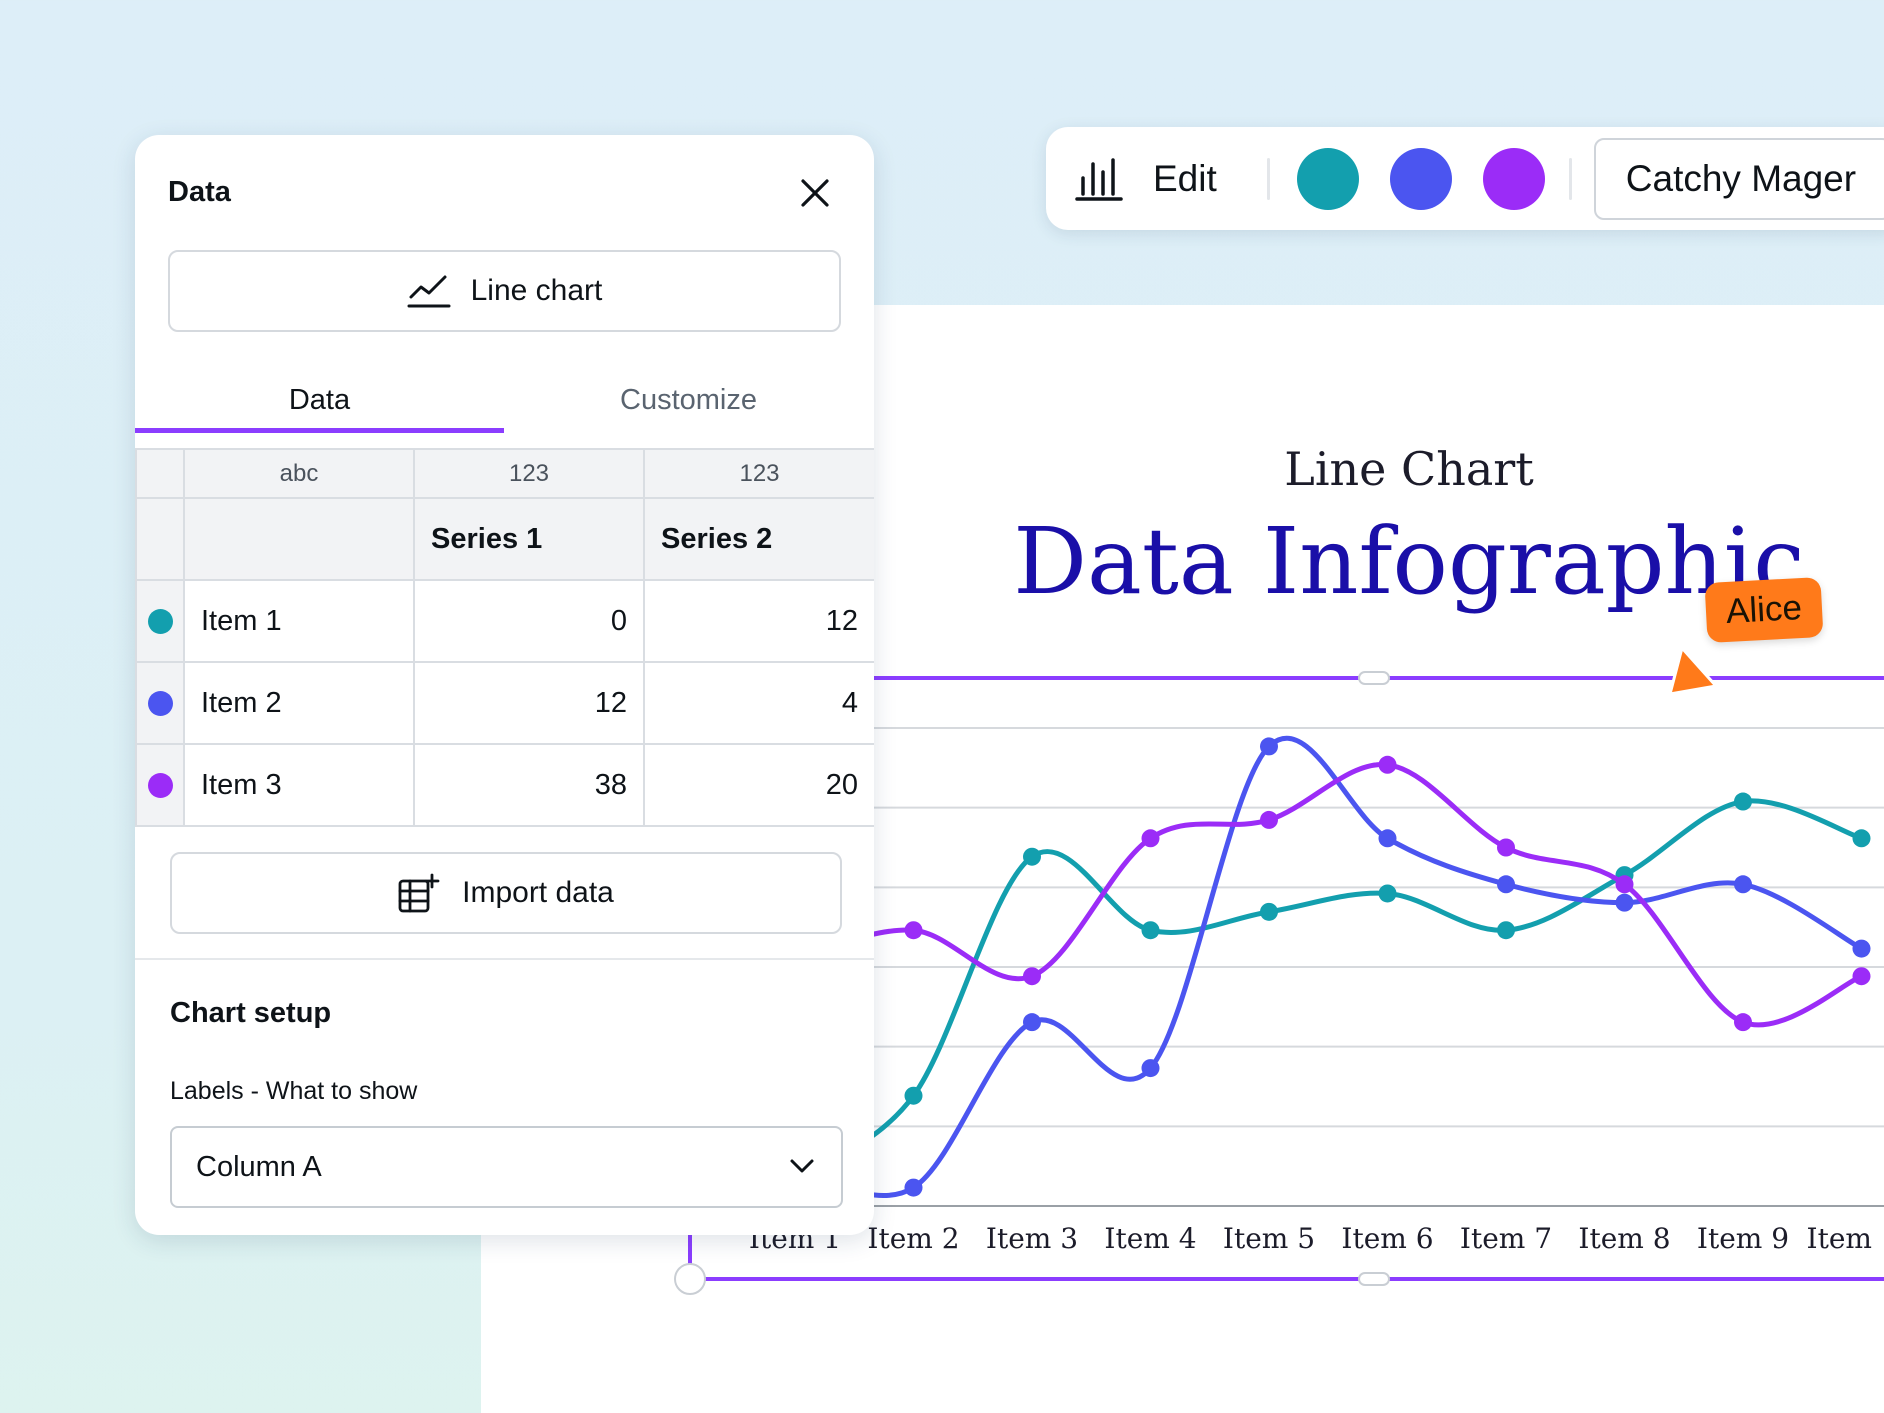  I want to click on x-tick-label: Item 7, so click(1506, 1238).